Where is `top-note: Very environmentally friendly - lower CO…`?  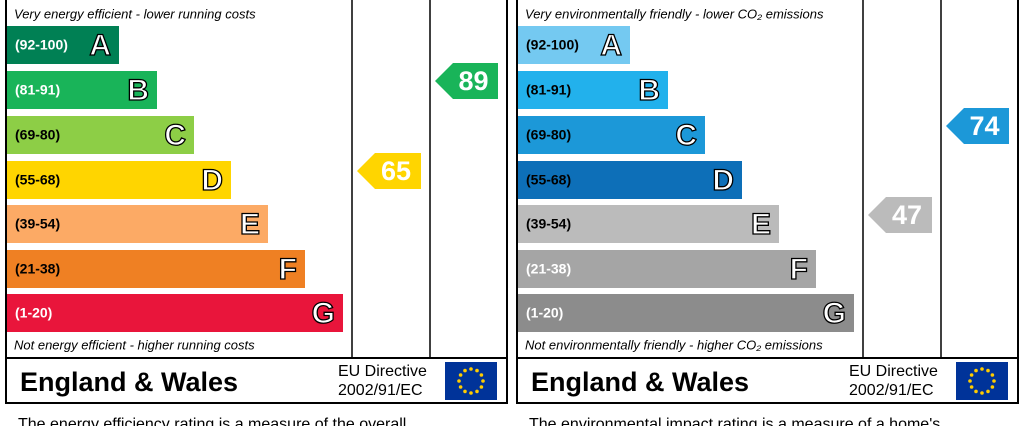
top-note: Very environmentally friendly - lower CO… is located at coordinates (674, 13).